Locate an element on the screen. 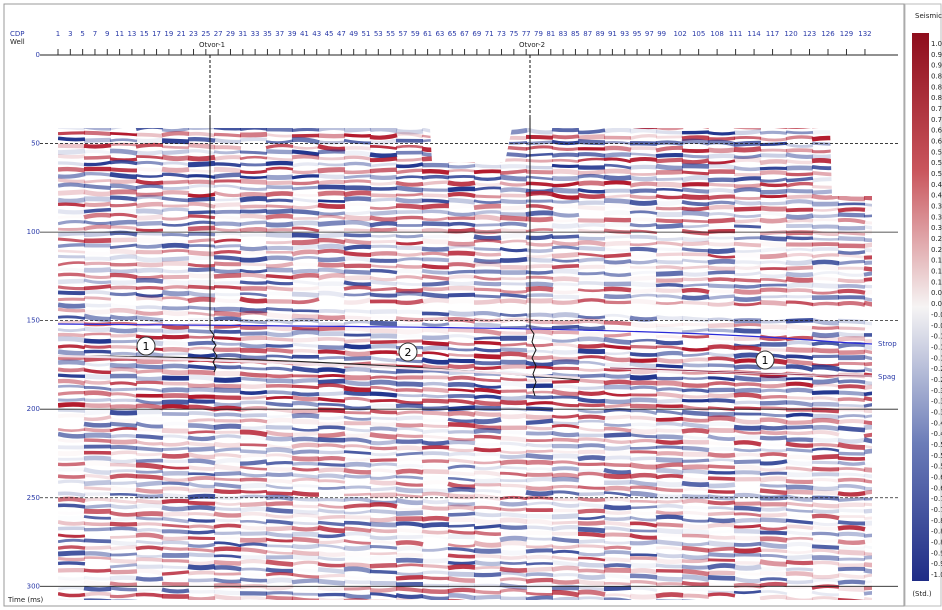  colorbar-label: 0.06 is located at coordinates (936, 293).